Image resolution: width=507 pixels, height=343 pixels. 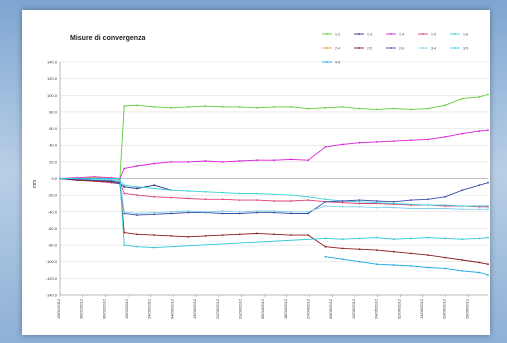 What do you see at coordinates (421, 308) in the screenshot?
I see `x-tick-label: 11/06/2012` at bounding box center [421, 308].